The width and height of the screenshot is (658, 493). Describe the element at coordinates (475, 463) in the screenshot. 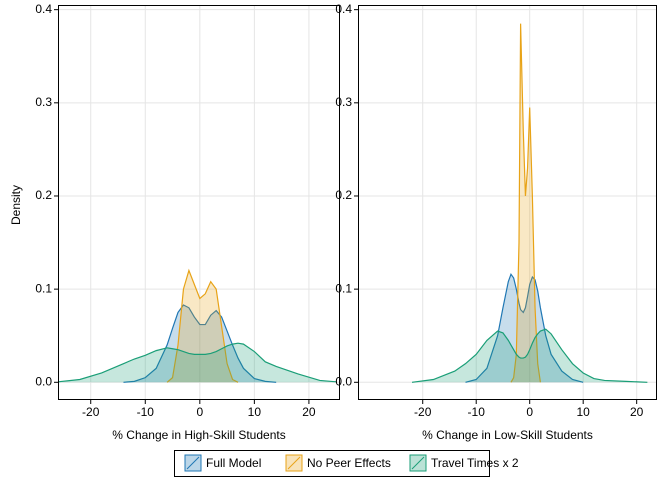

I see `legend-label: Travel Times x 2` at that location.